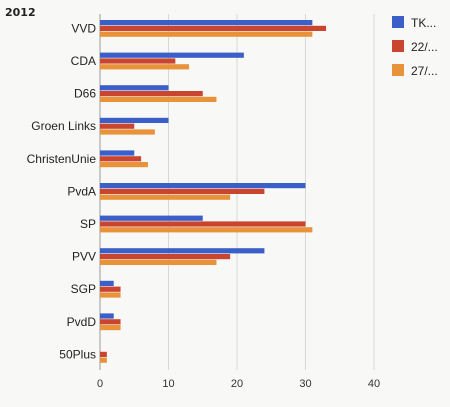 The height and width of the screenshot is (407, 450). Describe the element at coordinates (124, 165) in the screenshot. I see `bar-christenunie-series-3: ChristenUnie: 7` at that location.